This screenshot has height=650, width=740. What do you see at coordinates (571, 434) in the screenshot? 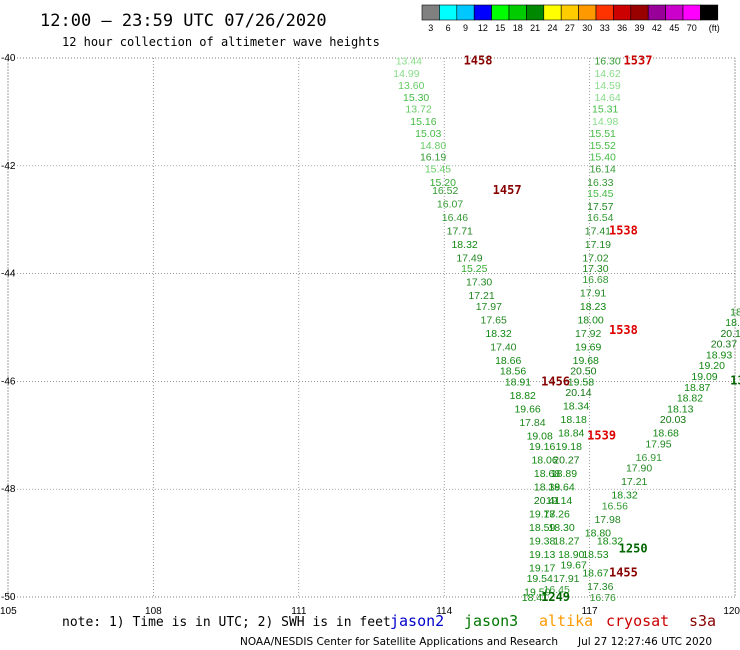
I see `swh-value: 18.84` at bounding box center [571, 434].